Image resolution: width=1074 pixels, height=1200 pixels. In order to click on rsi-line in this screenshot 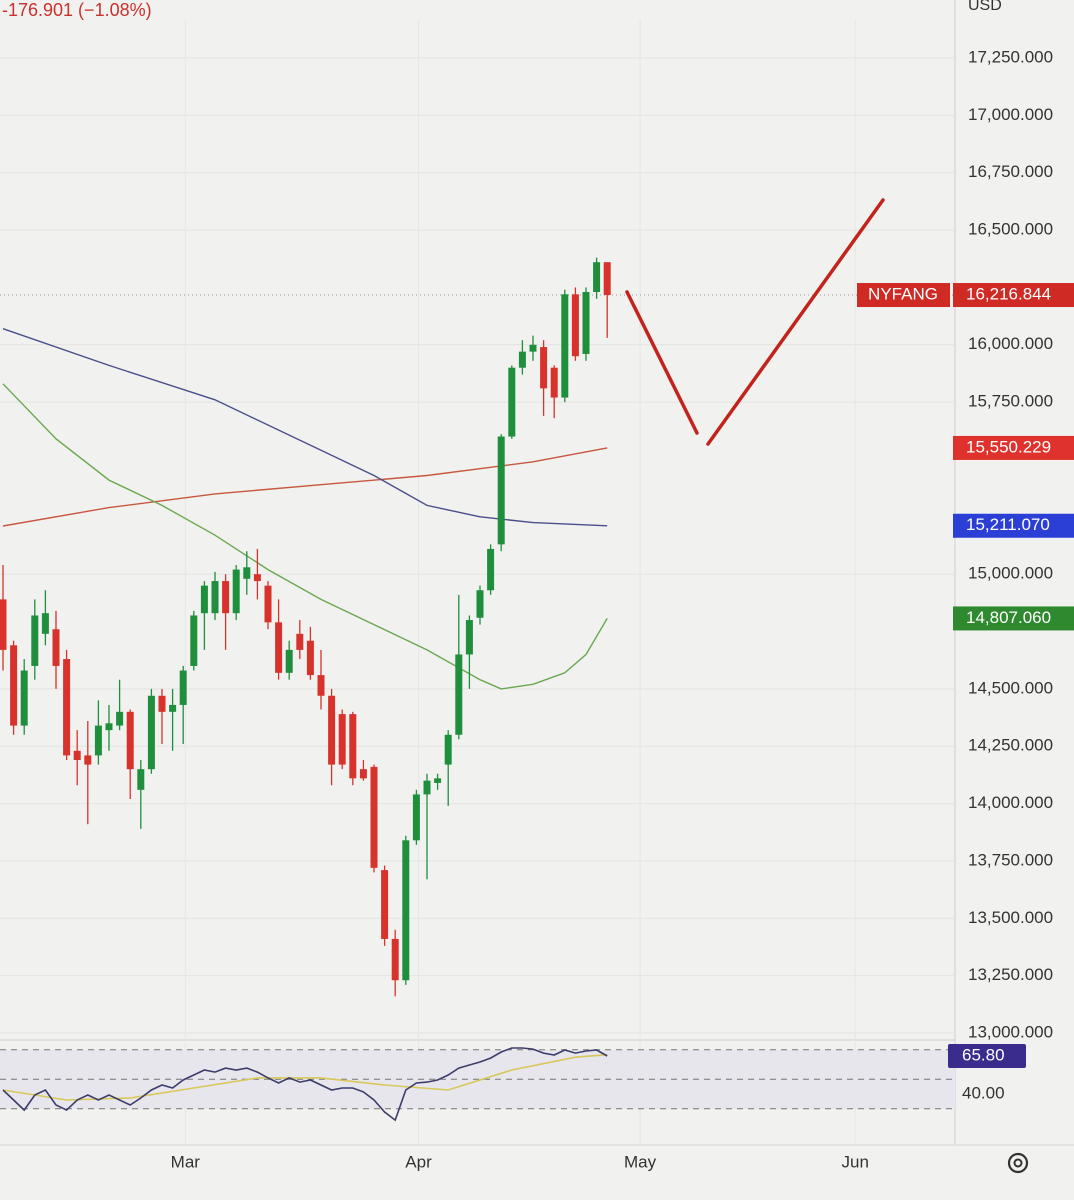, I will do `click(305, 1084)`.